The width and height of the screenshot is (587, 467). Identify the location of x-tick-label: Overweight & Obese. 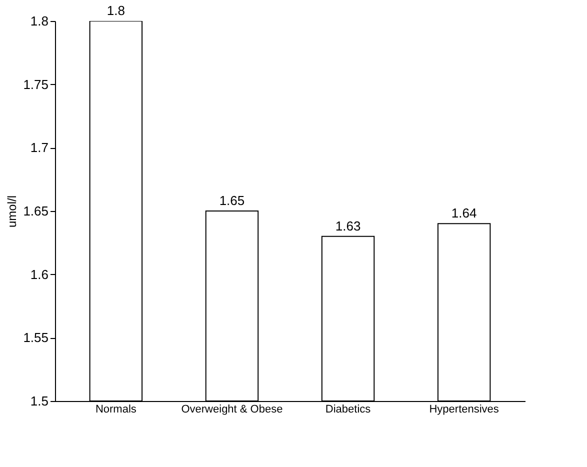
(232, 410).